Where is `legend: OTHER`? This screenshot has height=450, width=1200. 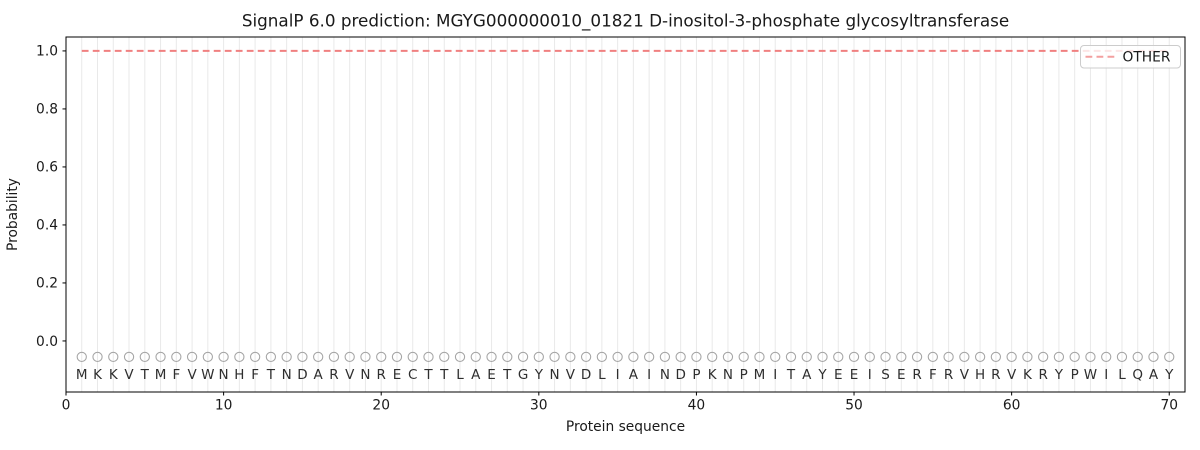 legend: OTHER is located at coordinates (1130, 57).